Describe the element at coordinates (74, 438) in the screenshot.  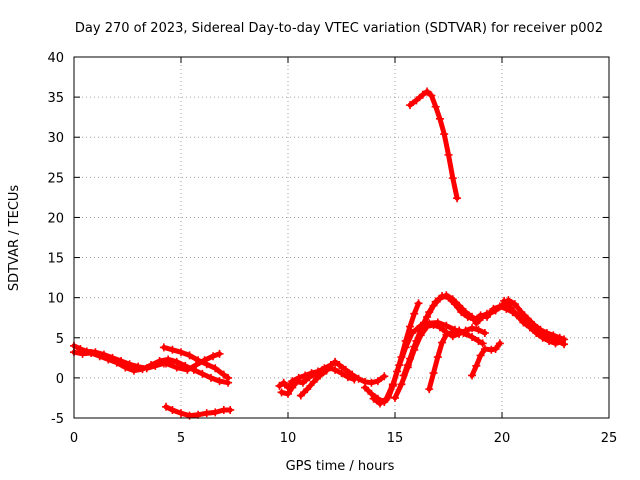
I see `x-tick-label: 0` at that location.